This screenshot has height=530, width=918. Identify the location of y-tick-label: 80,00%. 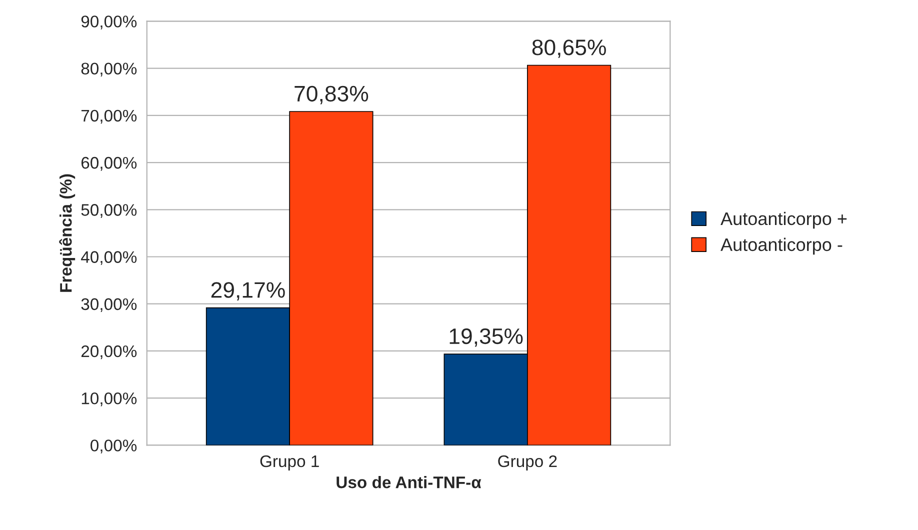
(109, 69).